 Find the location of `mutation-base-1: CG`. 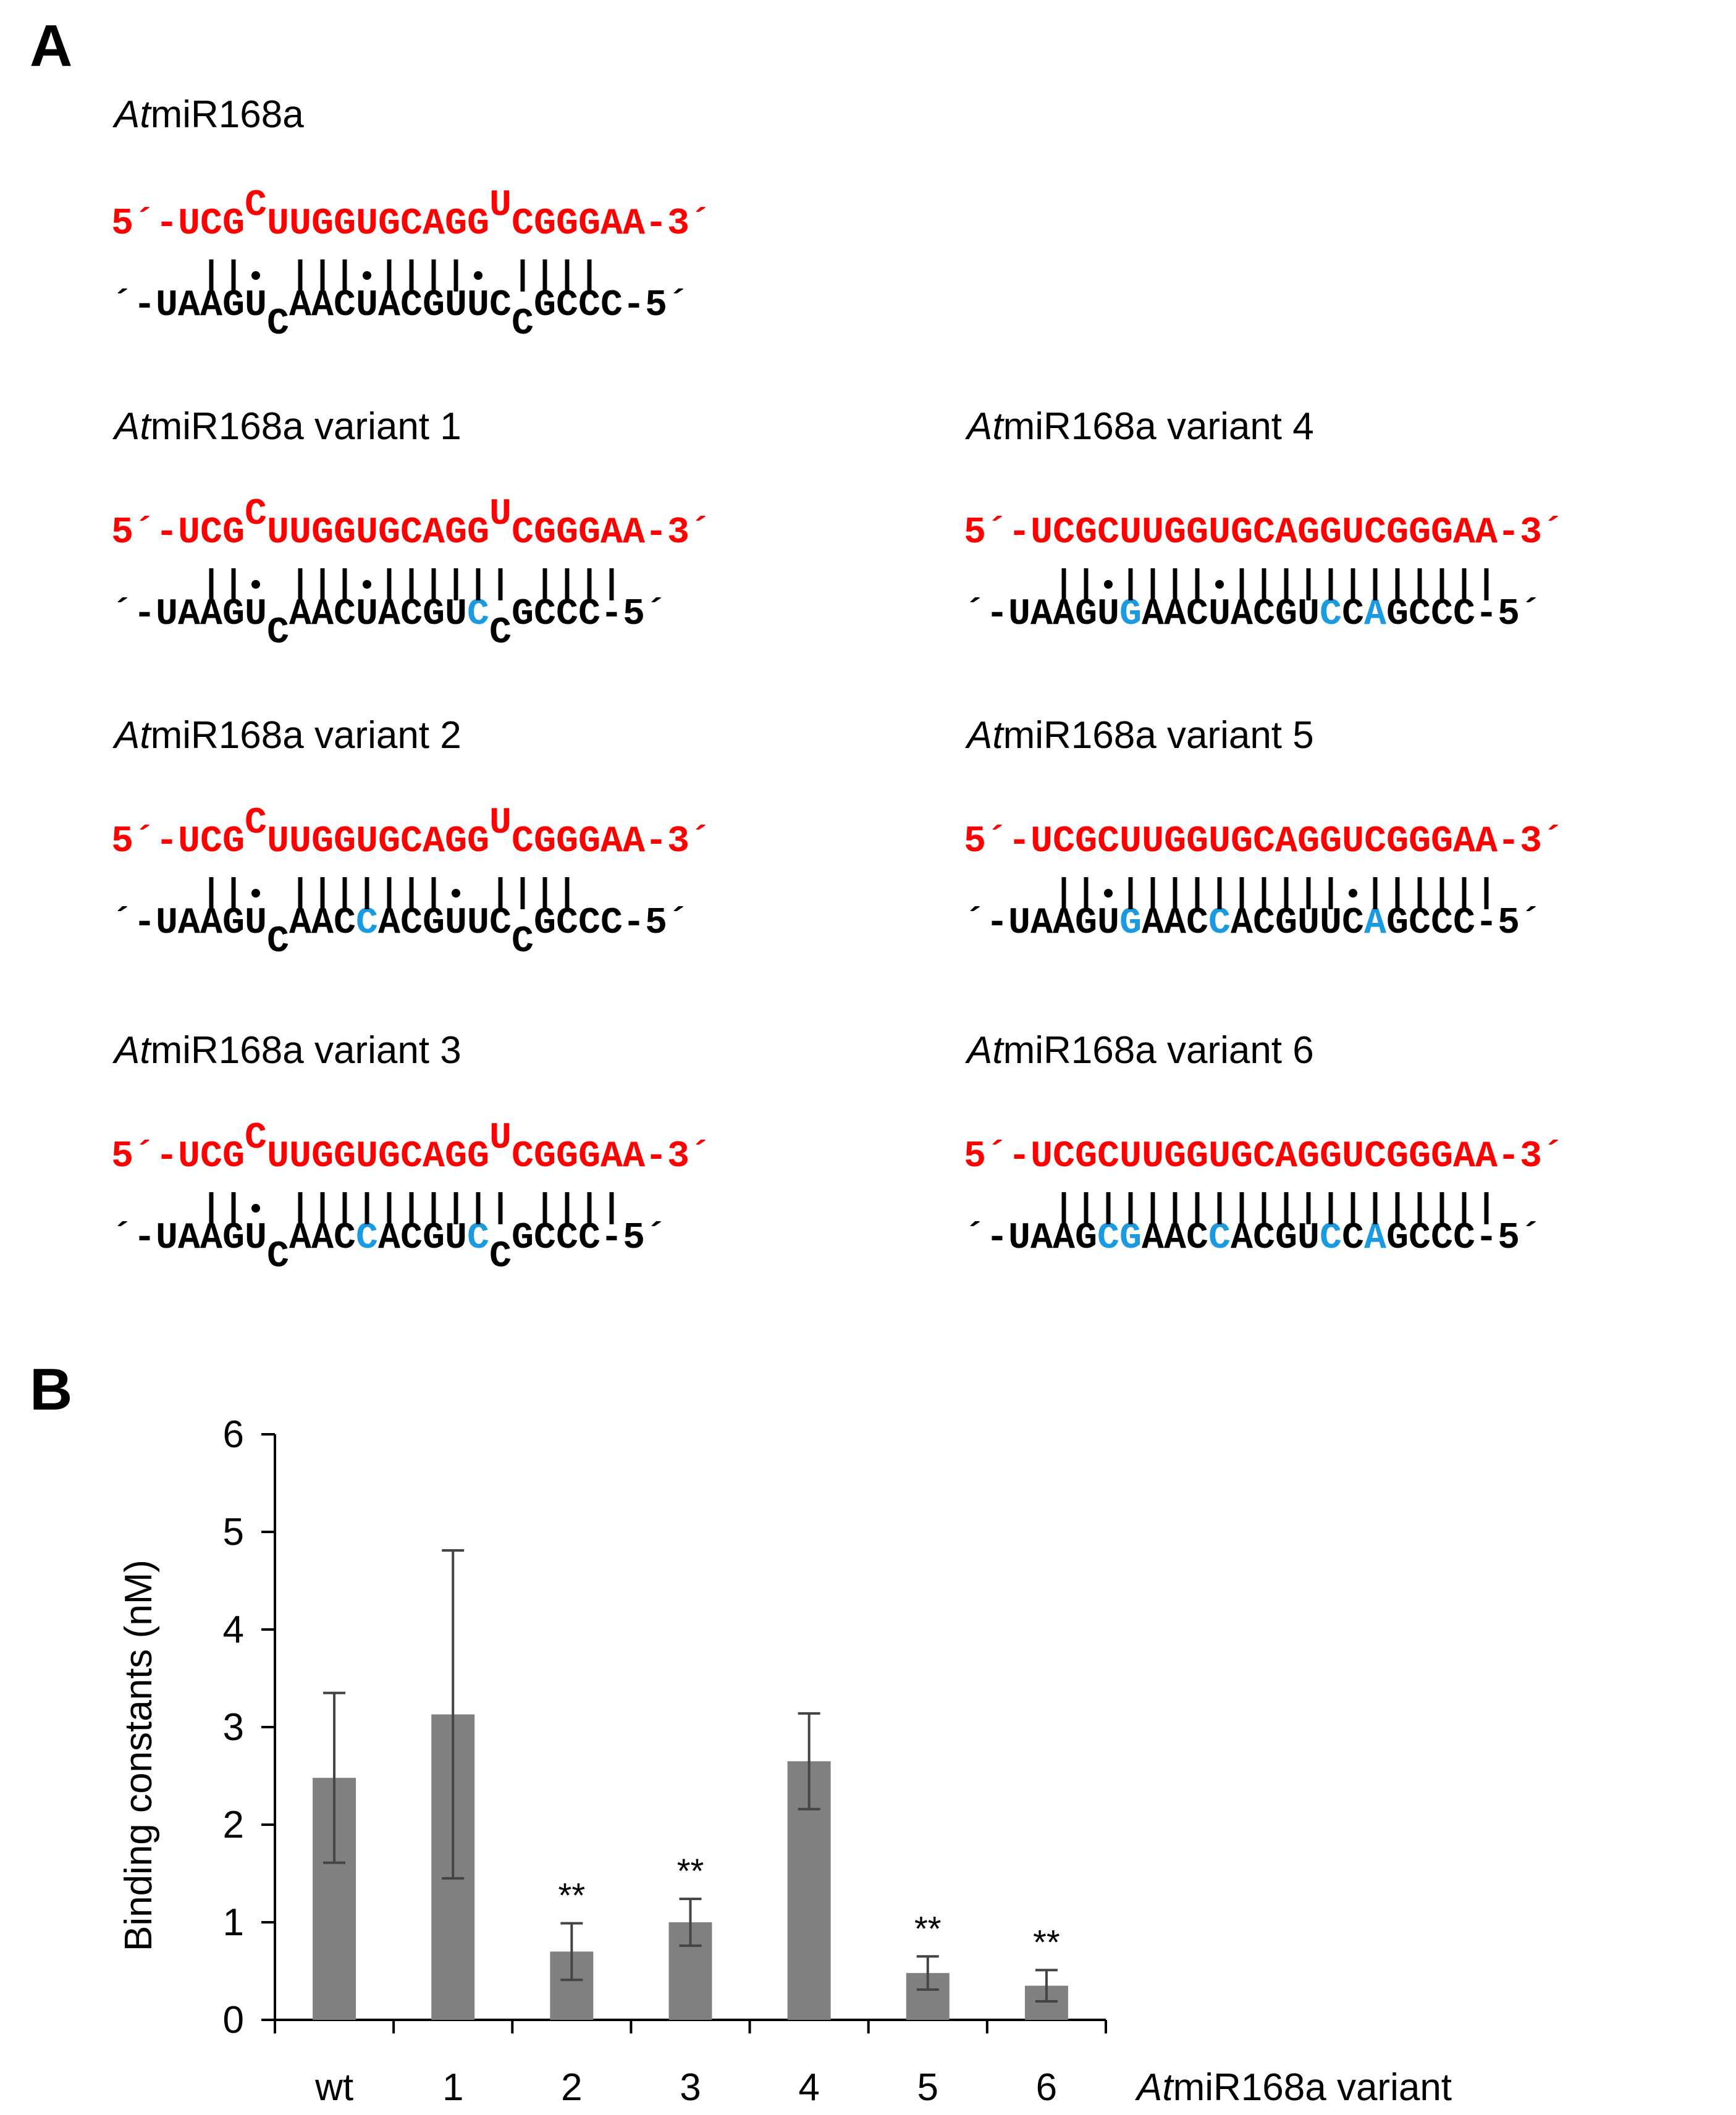

mutation-base-1: CG is located at coordinates (1119, 1238).